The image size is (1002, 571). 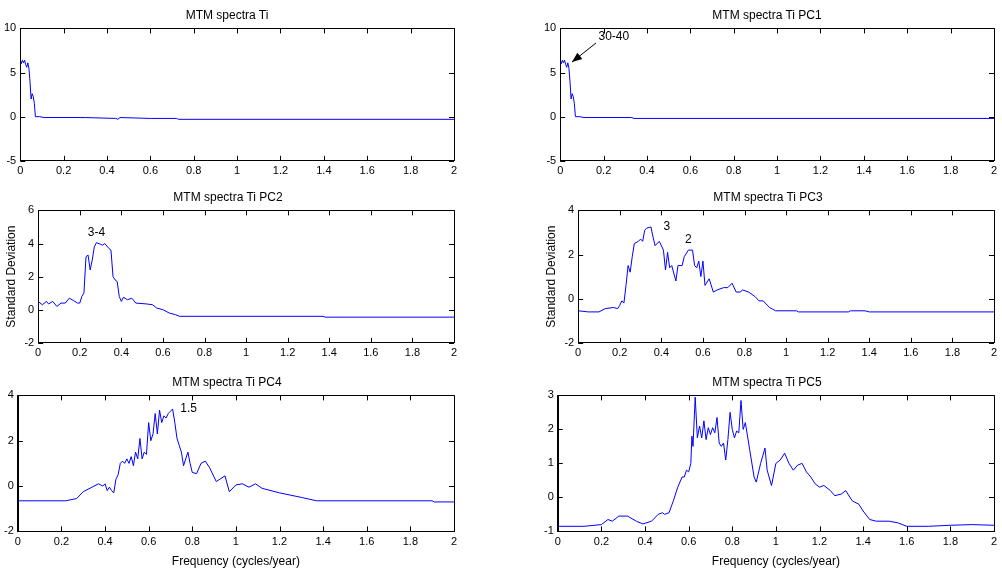 What do you see at coordinates (550, 394) in the screenshot?
I see `y-tick-label: 3` at bounding box center [550, 394].